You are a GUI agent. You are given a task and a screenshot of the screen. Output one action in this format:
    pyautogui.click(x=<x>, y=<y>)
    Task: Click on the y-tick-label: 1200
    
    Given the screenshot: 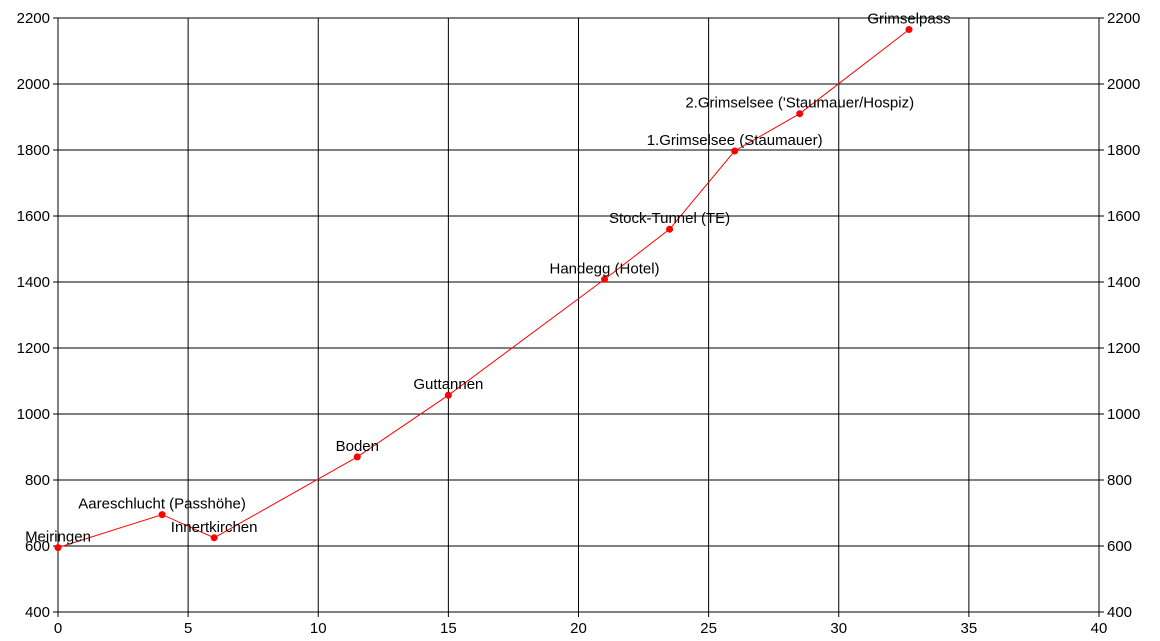 What is the action you would take?
    pyautogui.click(x=33, y=348)
    